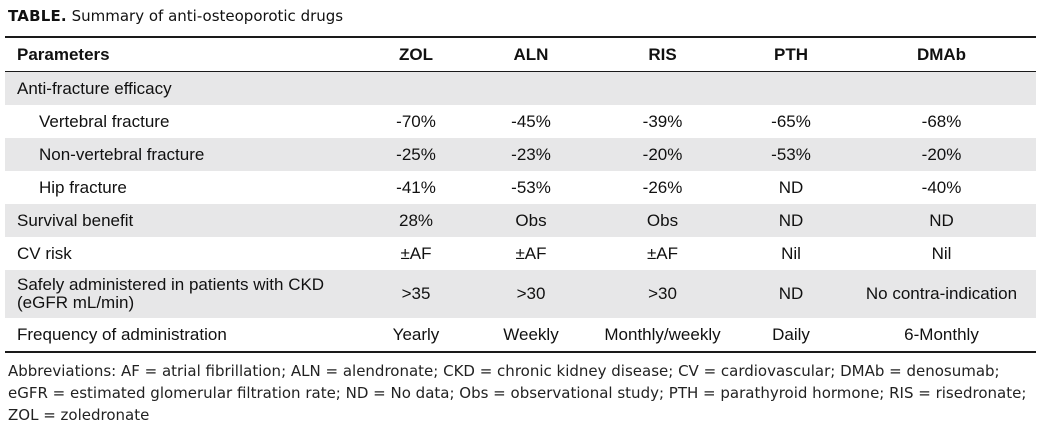  What do you see at coordinates (531, 154) in the screenshot?
I see `table-cell: -23%` at bounding box center [531, 154].